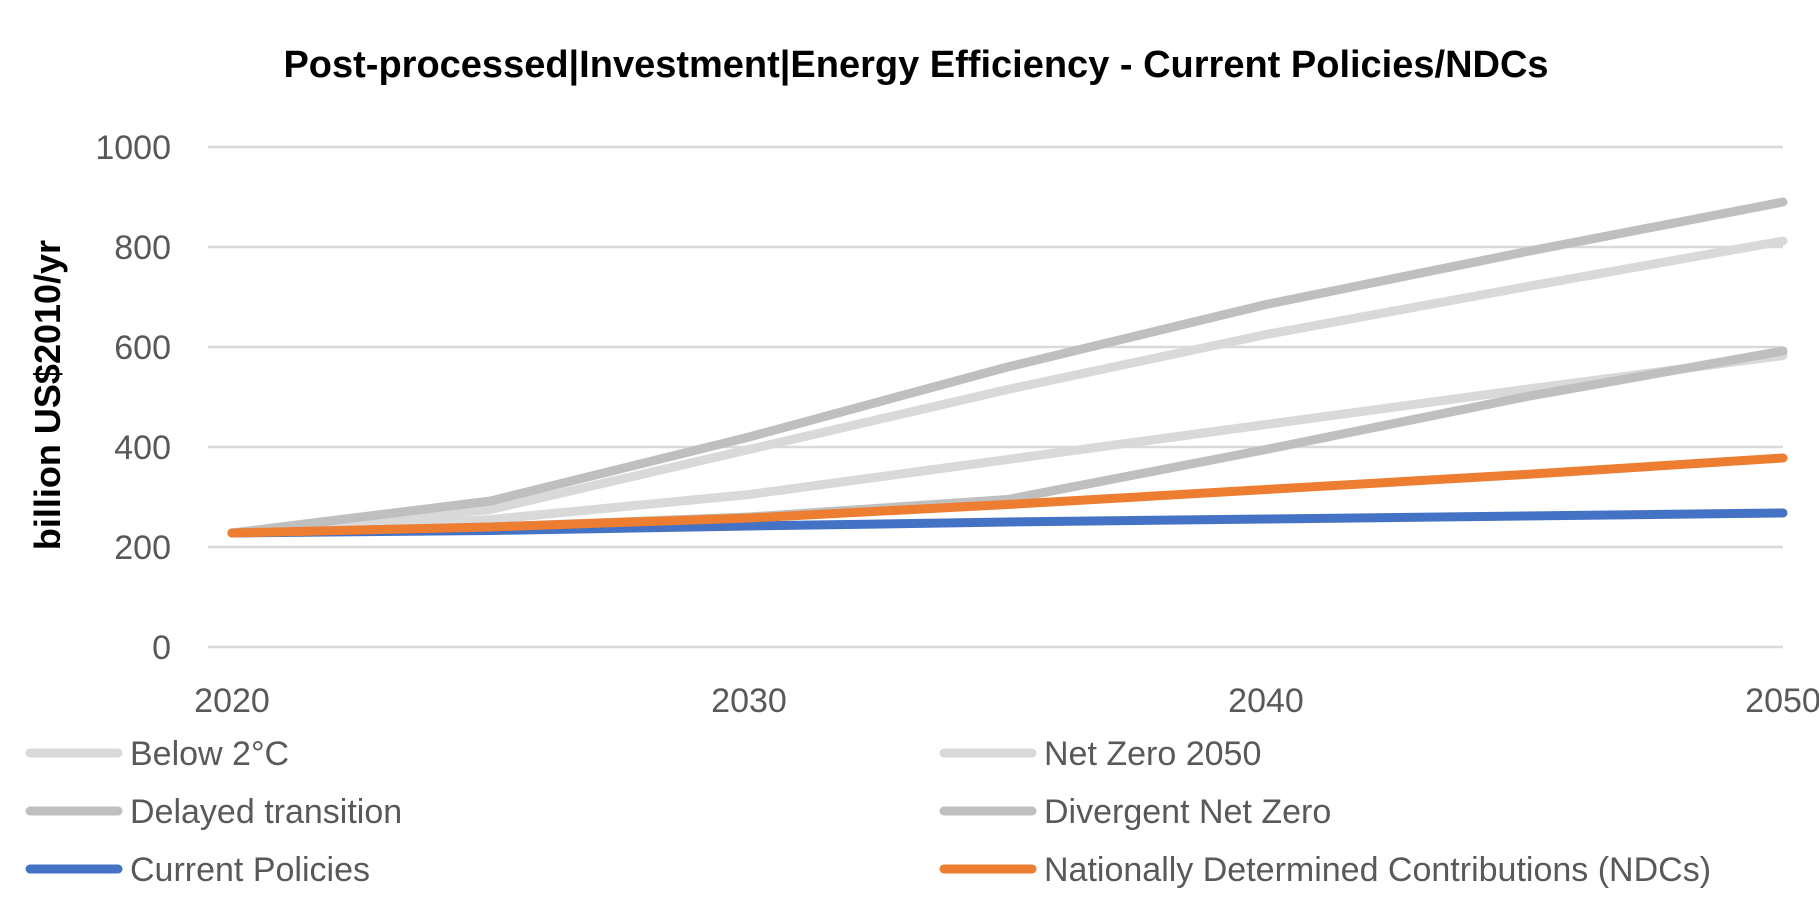 This screenshot has height=914, width=1819. I want to click on y-tick-label: 0, so click(161, 648).